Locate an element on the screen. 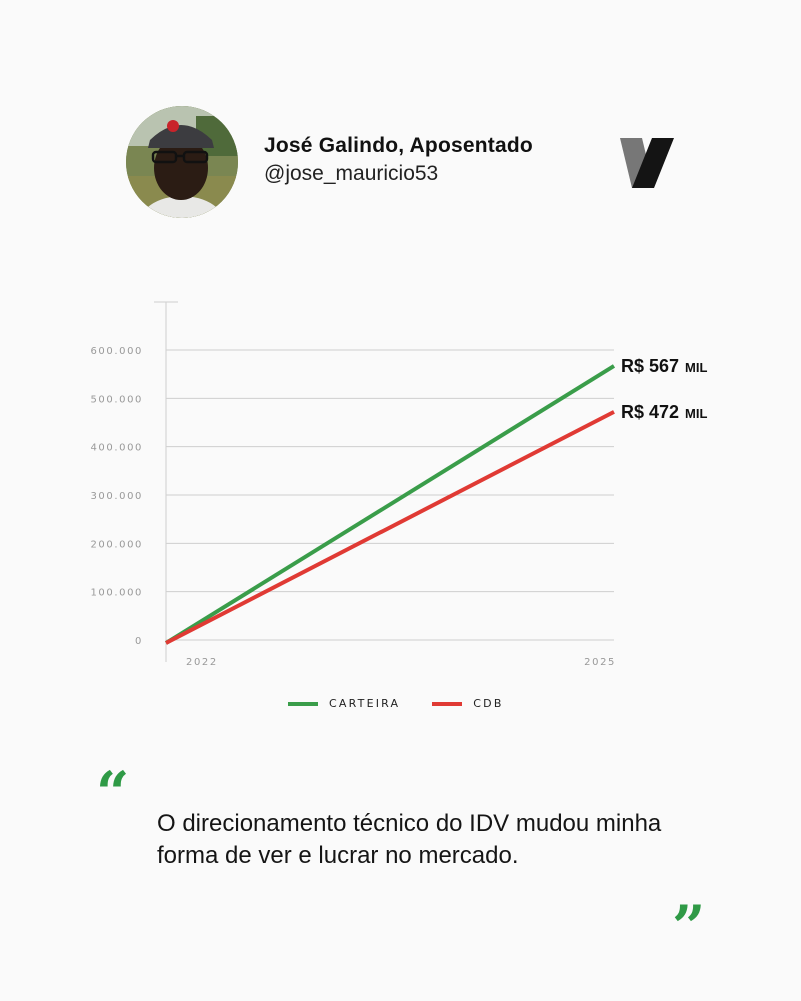  legend-swatch-carteira is located at coordinates (303, 703).